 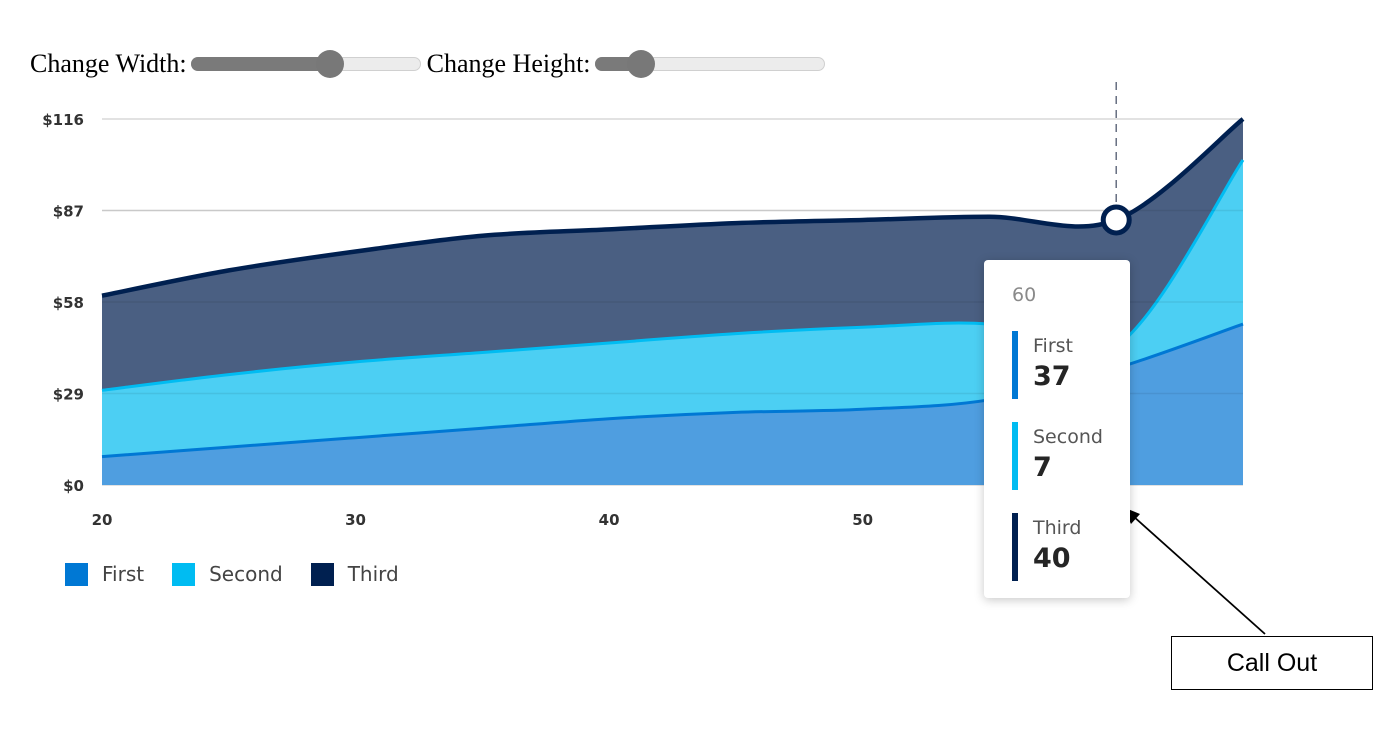 I want to click on x-tick-label: 30, so click(x=355, y=520).